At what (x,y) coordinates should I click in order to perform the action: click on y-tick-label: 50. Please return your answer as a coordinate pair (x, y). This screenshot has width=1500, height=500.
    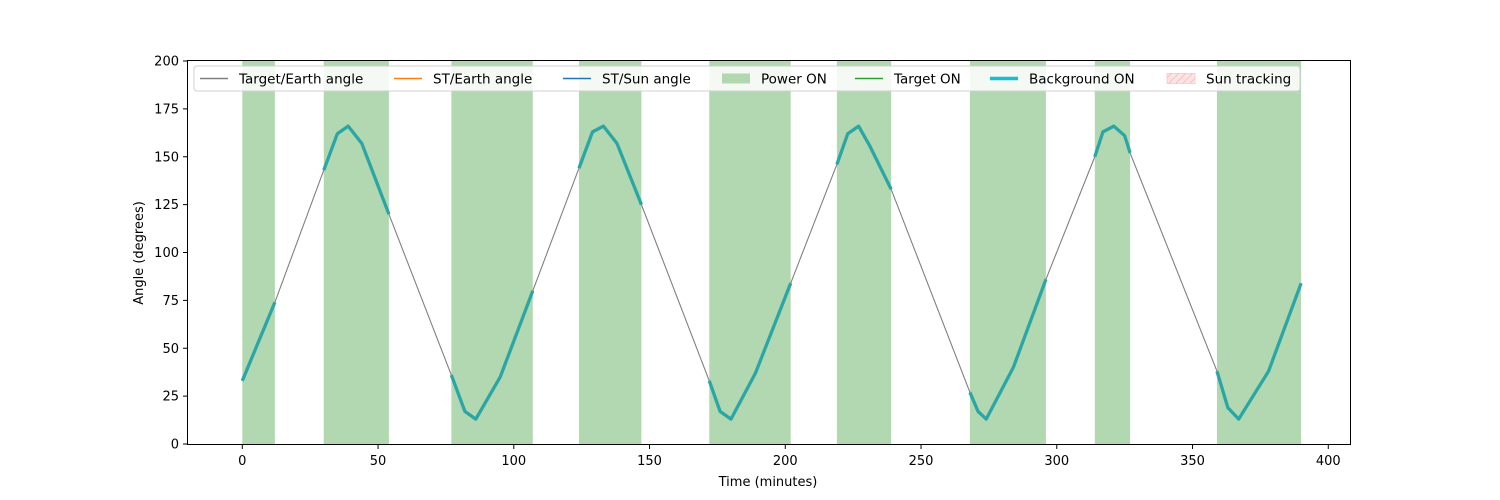
    Looking at the image, I should click on (170, 349).